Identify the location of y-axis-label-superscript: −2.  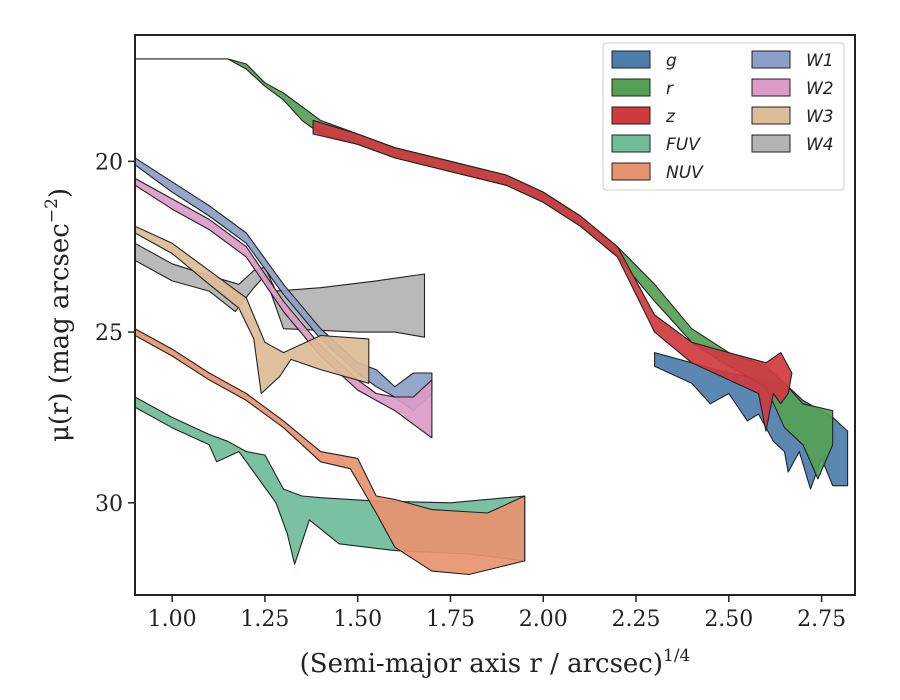
(52, 210).